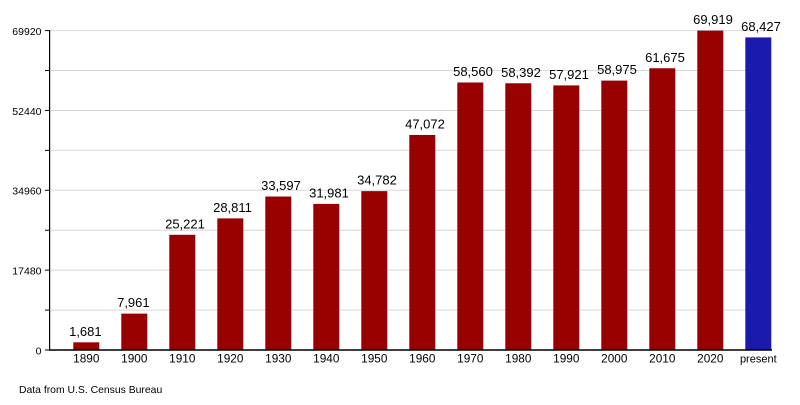  What do you see at coordinates (85, 331) in the screenshot?
I see `svg-text: 1,681` at bounding box center [85, 331].